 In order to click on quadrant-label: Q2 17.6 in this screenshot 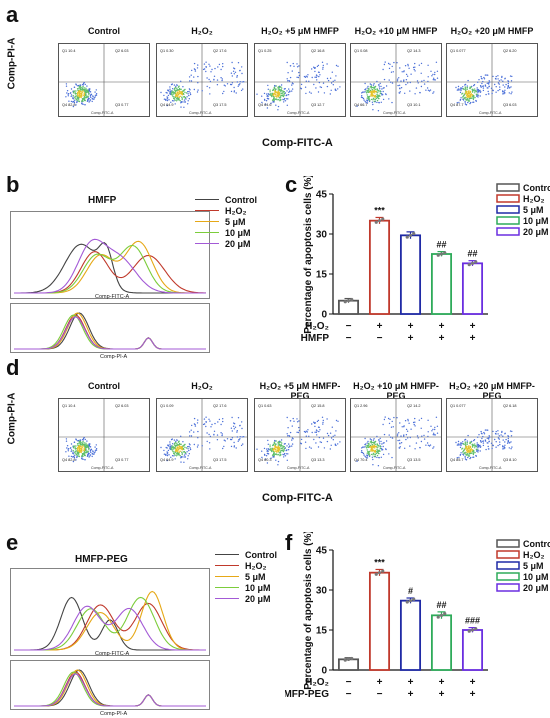, I will do `click(220, 406)`.